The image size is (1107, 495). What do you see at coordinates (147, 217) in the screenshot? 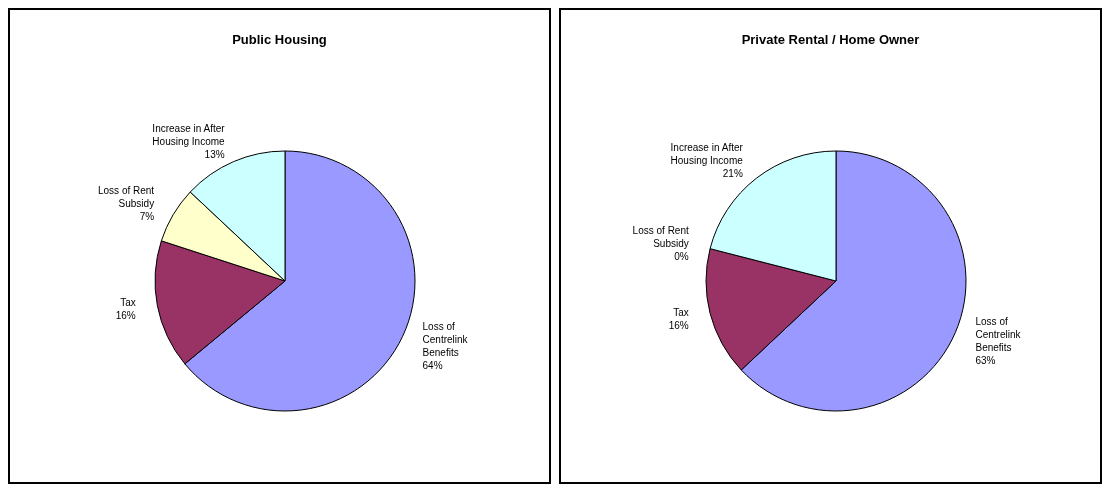
I see `data-label: 7%` at bounding box center [147, 217].